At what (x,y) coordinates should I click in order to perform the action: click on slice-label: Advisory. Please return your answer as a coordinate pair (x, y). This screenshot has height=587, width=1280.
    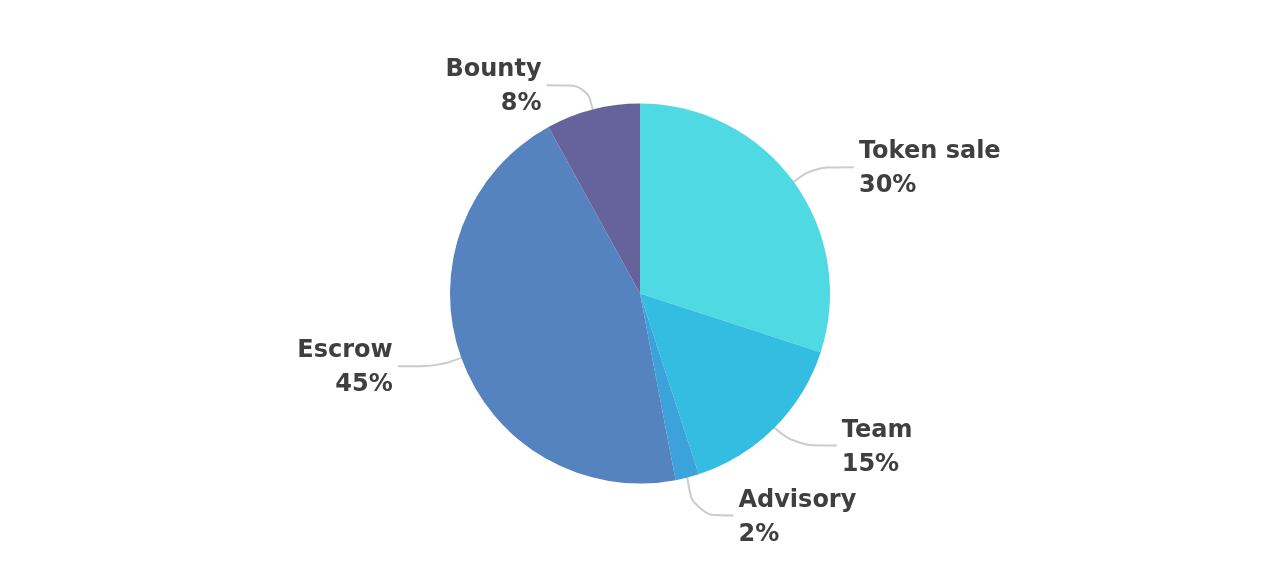
    Looking at the image, I should click on (797, 498).